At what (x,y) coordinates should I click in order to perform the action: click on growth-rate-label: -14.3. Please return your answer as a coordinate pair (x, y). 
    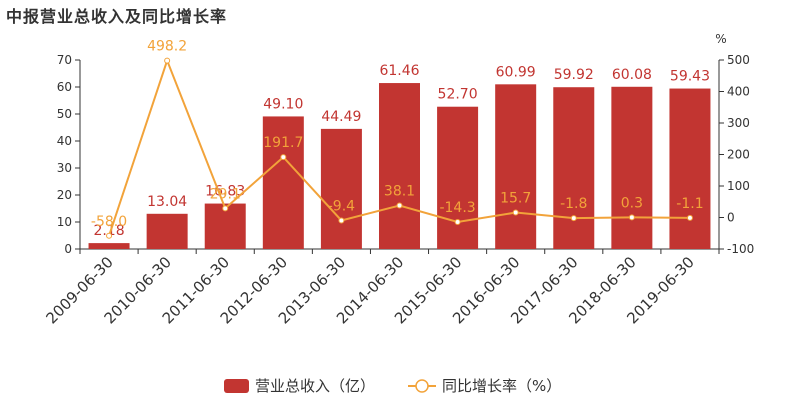
    Looking at the image, I should click on (457, 208).